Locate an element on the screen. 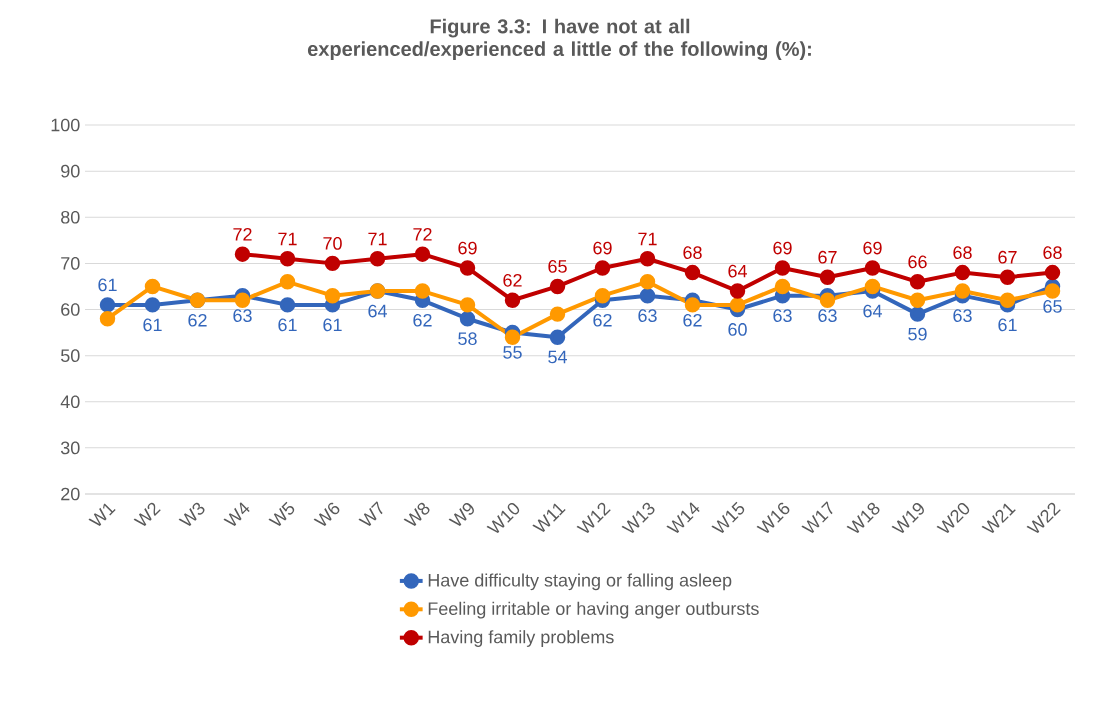  x-tick-label: W20 is located at coordinates (953, 518).